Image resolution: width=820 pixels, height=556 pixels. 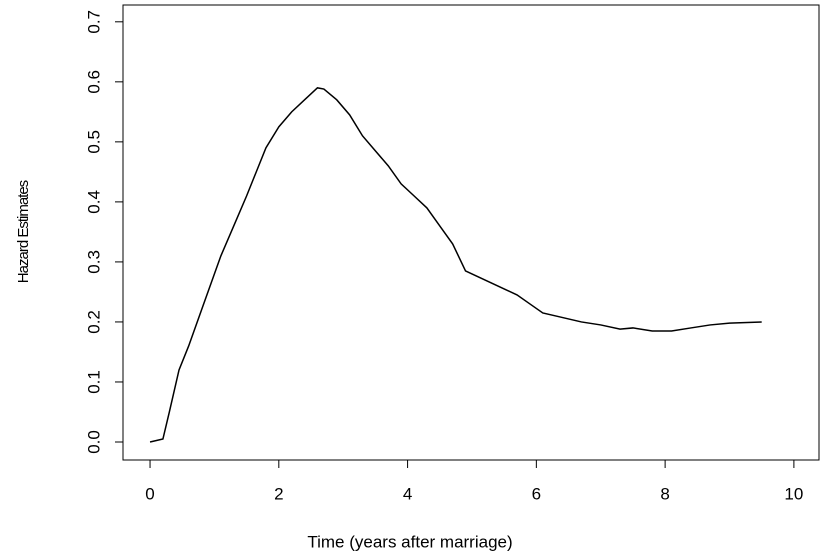 What do you see at coordinates (93, 442) in the screenshot?
I see `y-tick-label: 0.0` at bounding box center [93, 442].